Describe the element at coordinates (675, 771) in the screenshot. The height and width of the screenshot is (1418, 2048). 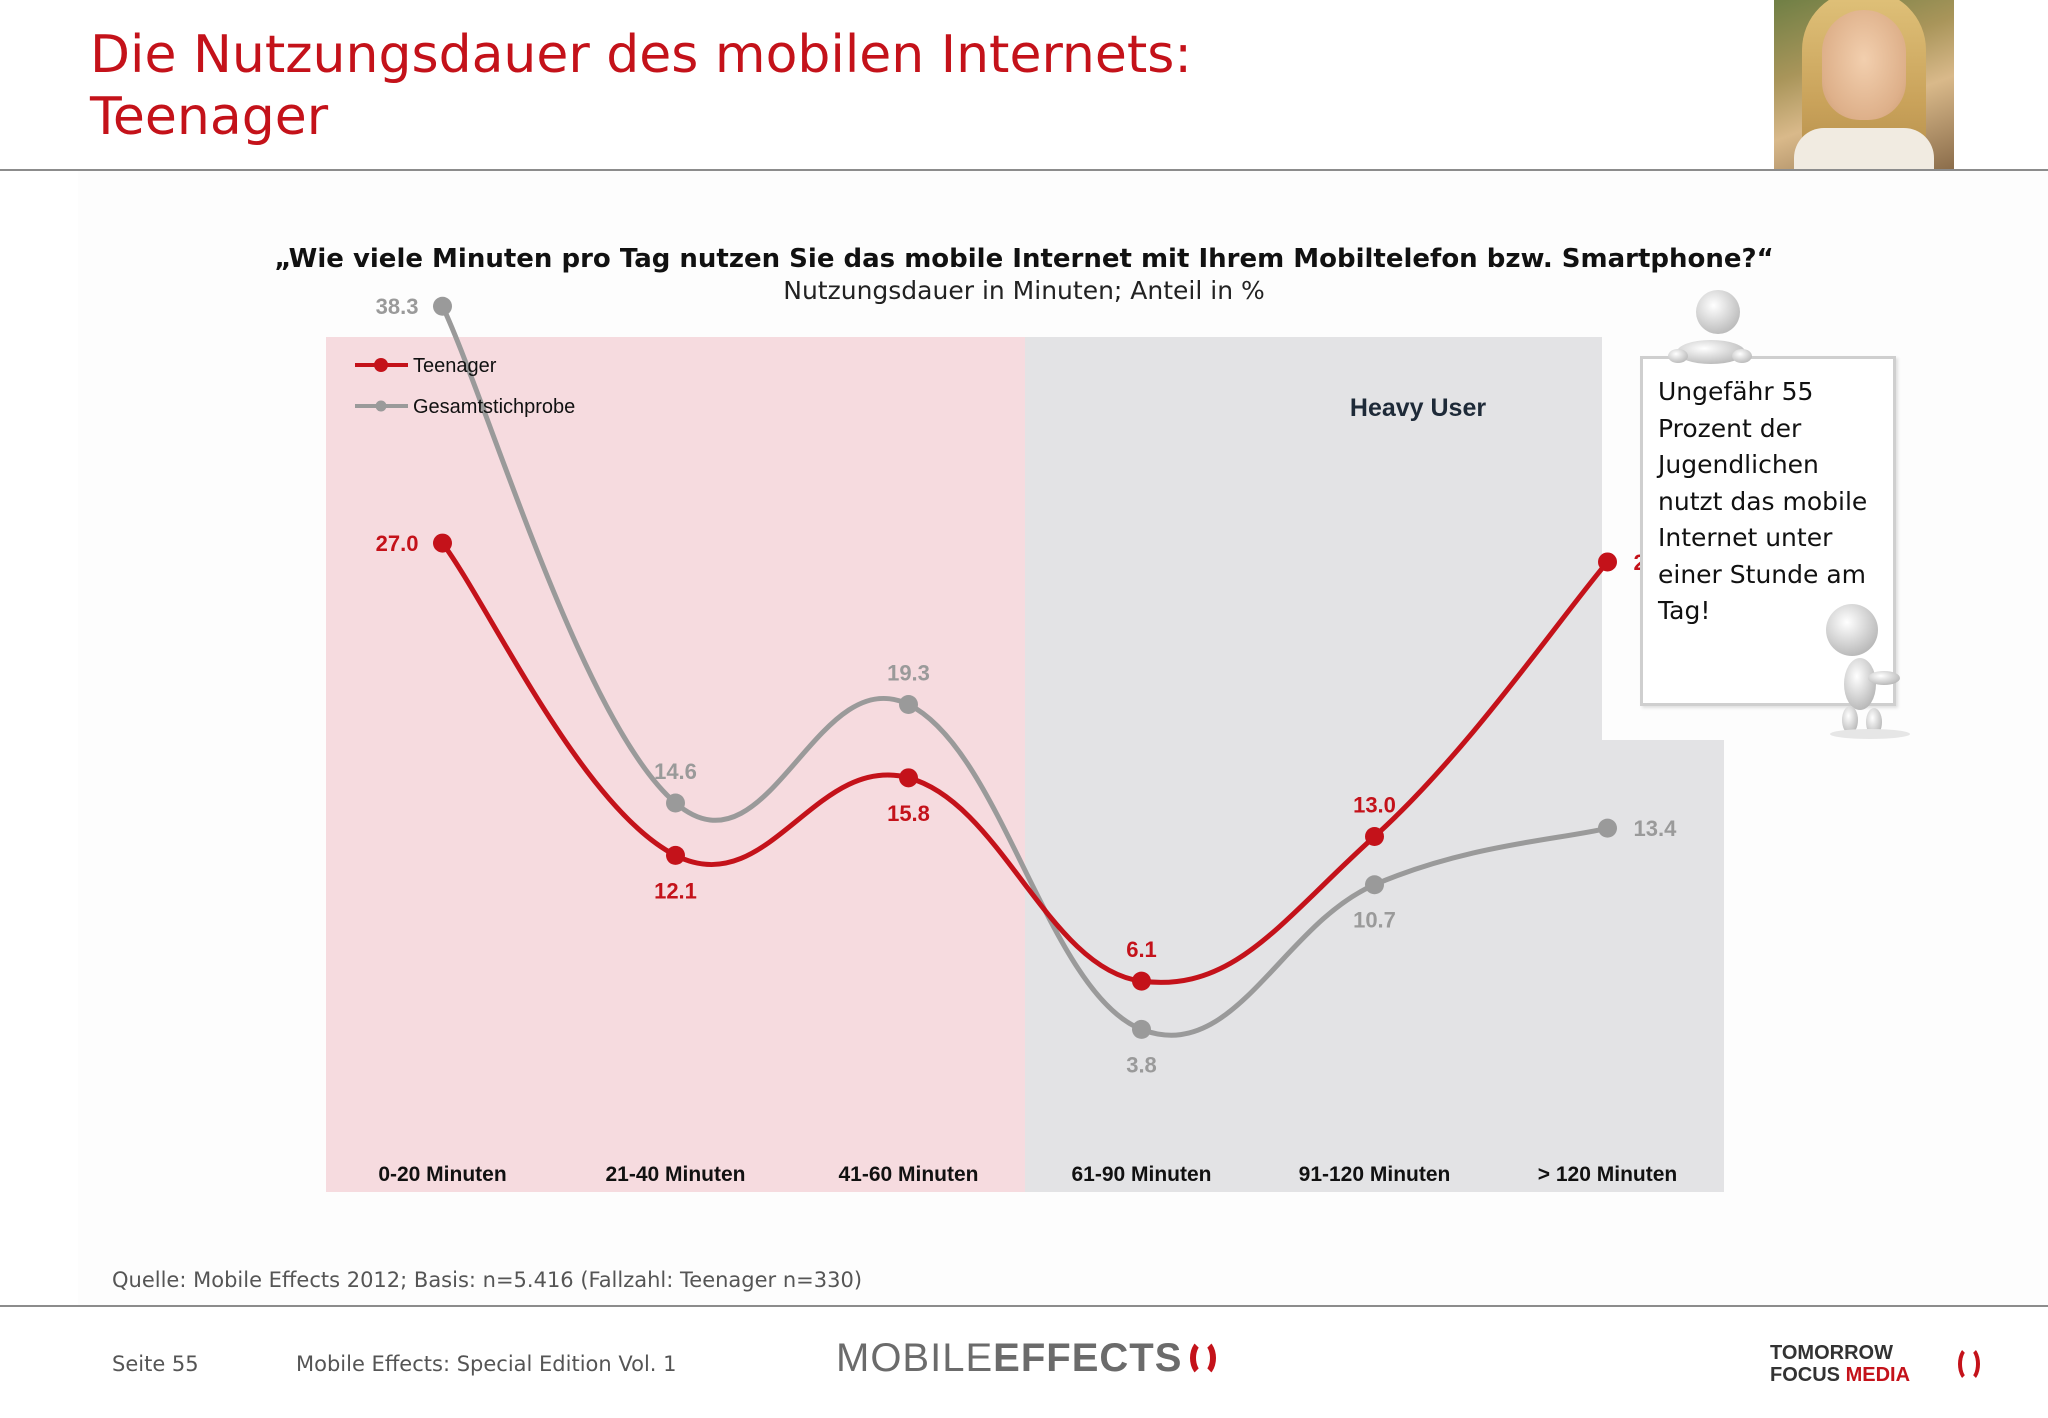
I see `data-label-gesamtstichprobe-1: 14.6` at that location.